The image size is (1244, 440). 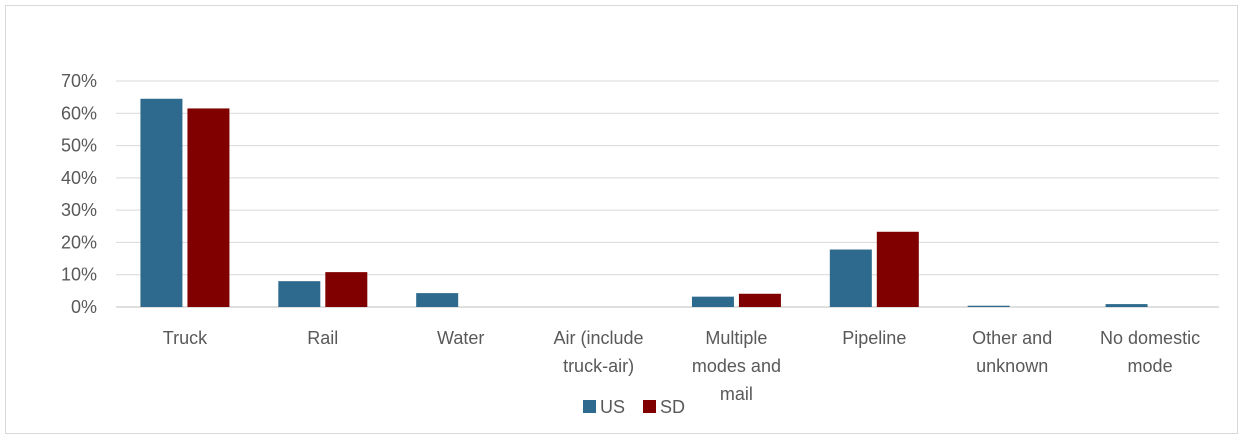 I want to click on legend-swatch-us, so click(x=589, y=406).